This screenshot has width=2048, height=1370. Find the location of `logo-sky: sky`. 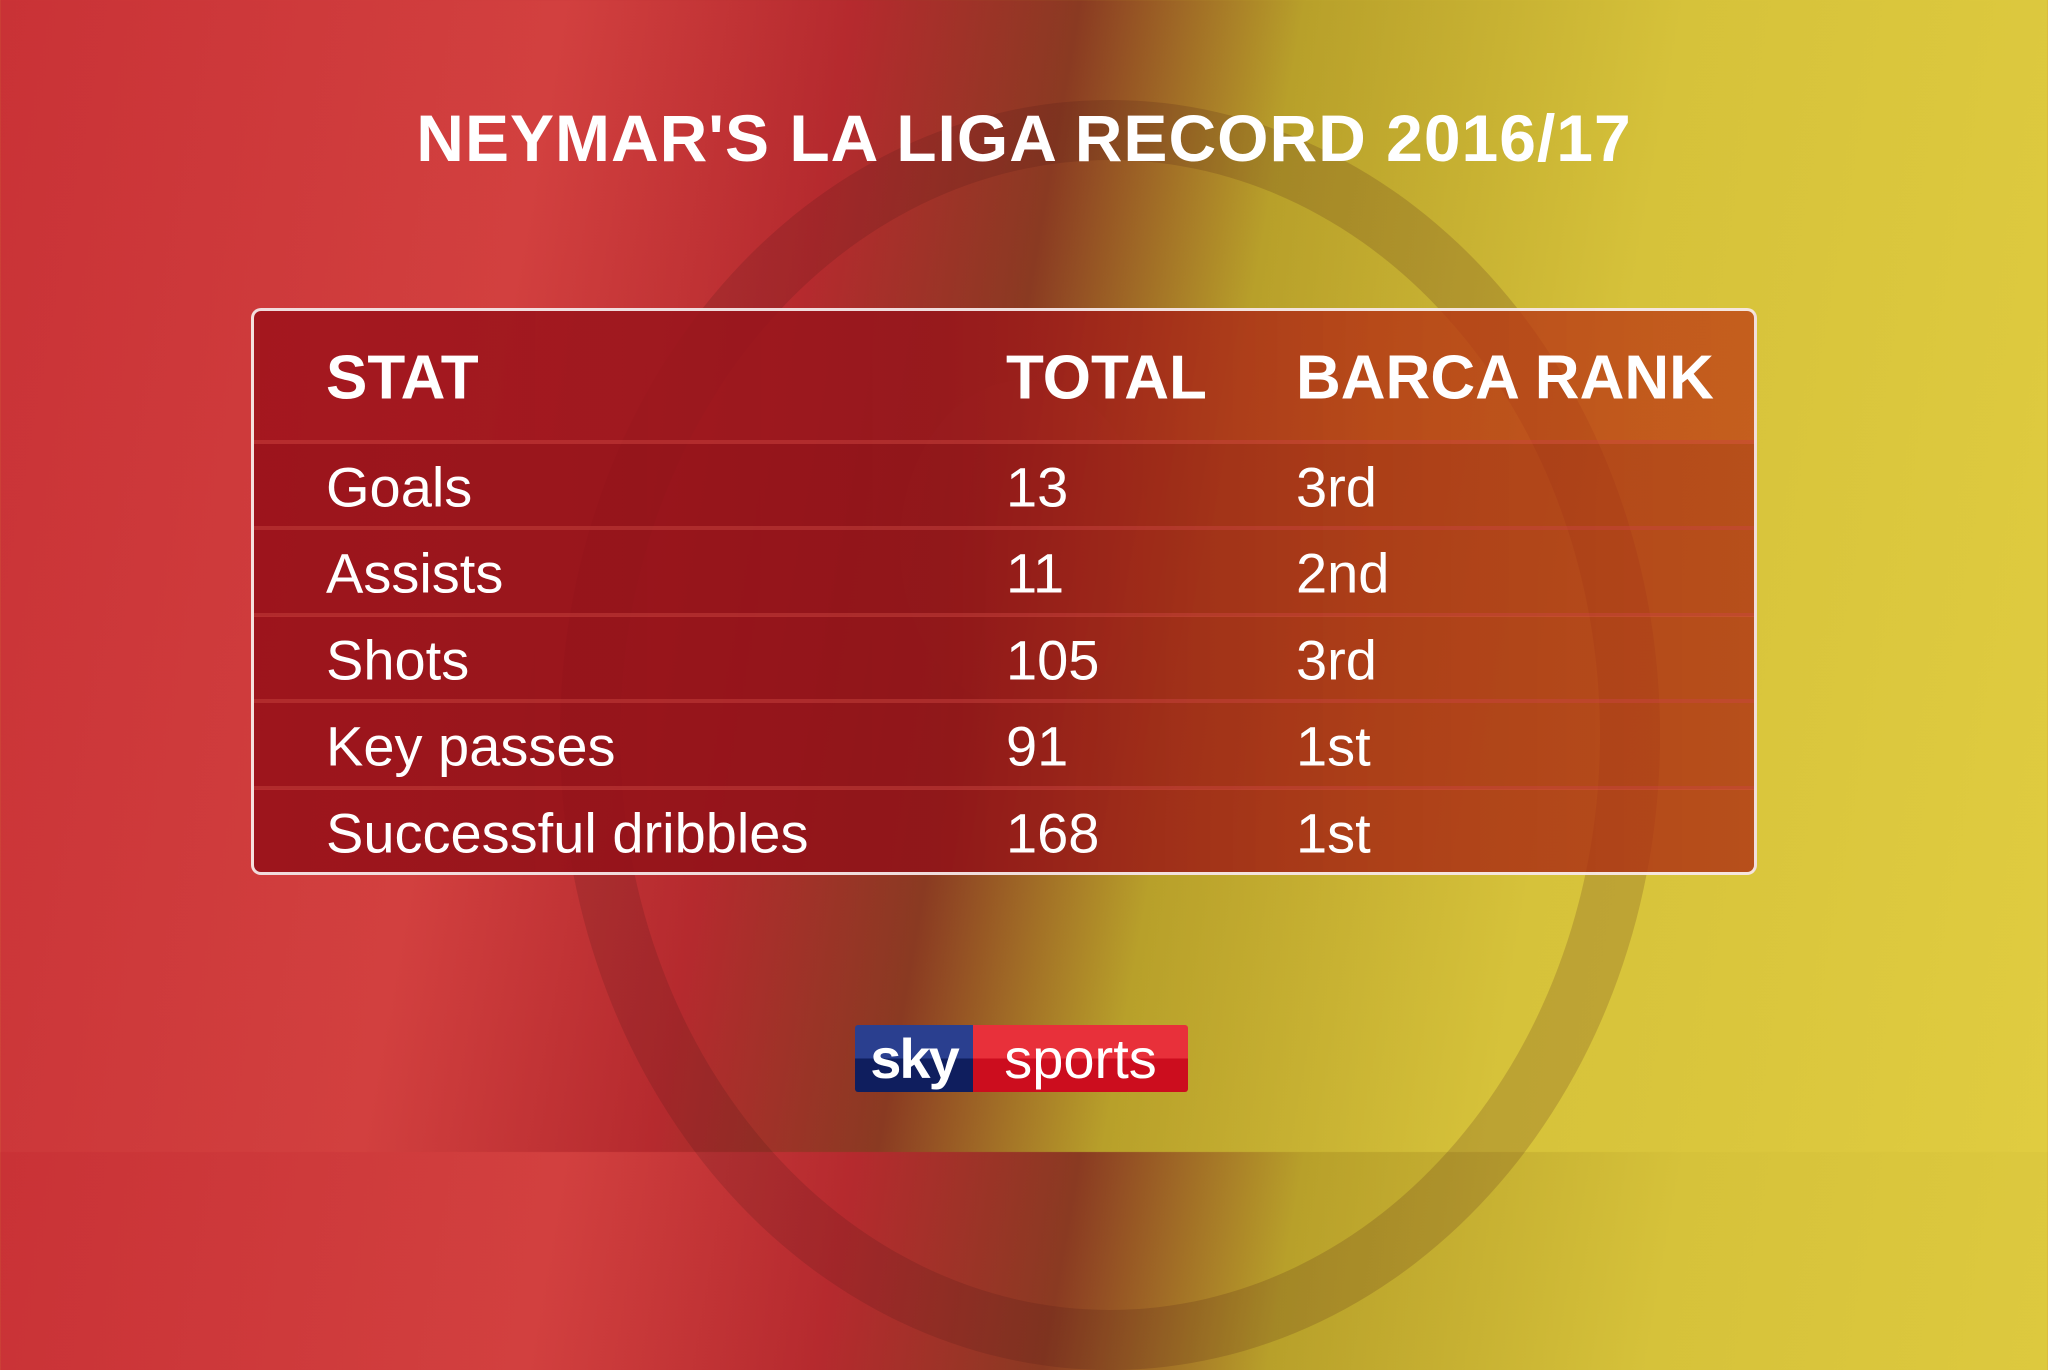

logo-sky: sky is located at coordinates (914, 1058).